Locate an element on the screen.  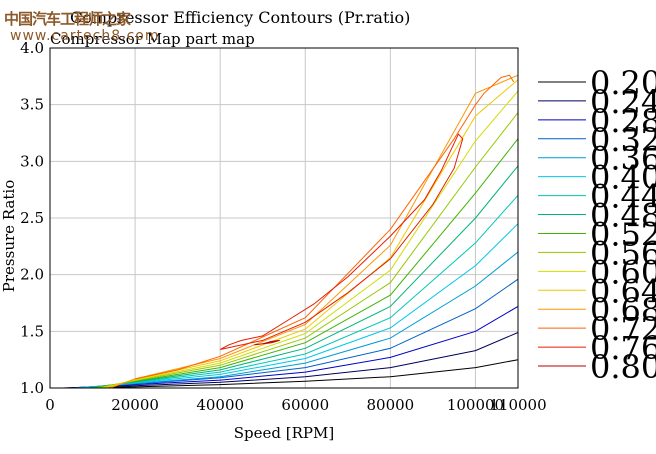
legend-label: 0.76 is located at coordinates (623, 348).